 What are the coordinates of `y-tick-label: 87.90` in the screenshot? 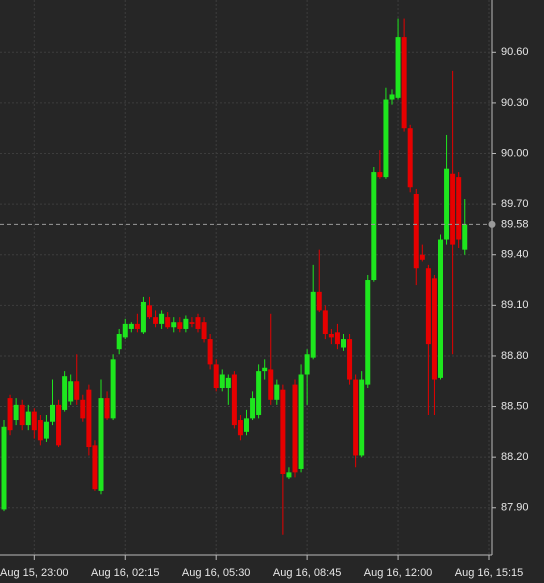 It's located at (515, 508).